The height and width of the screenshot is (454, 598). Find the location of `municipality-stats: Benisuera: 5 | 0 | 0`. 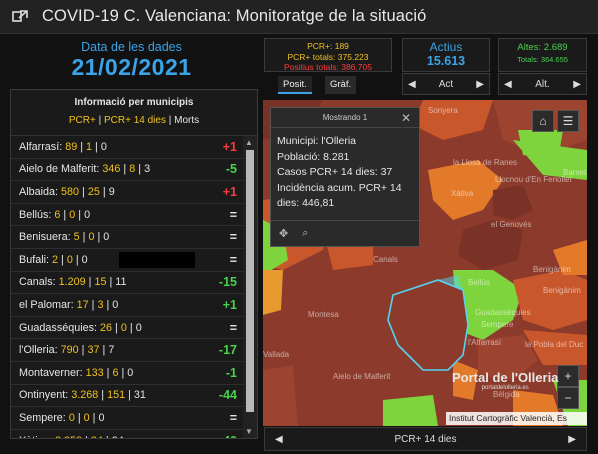

municipality-stats: Benisuera: 5 | 0 | 0 is located at coordinates (64, 237).